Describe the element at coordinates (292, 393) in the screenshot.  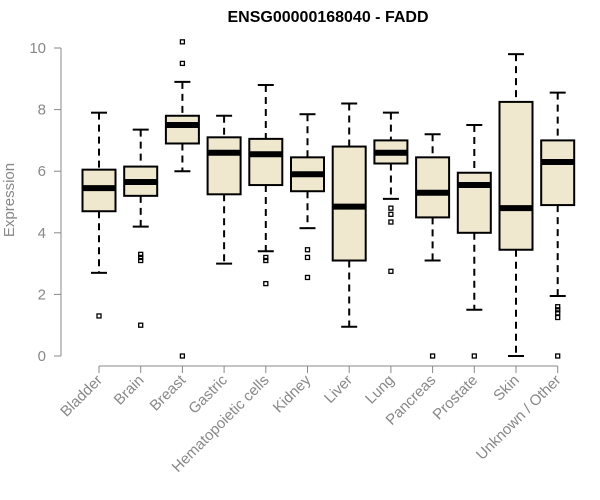
I see `x-tick-label: Kidney` at that location.